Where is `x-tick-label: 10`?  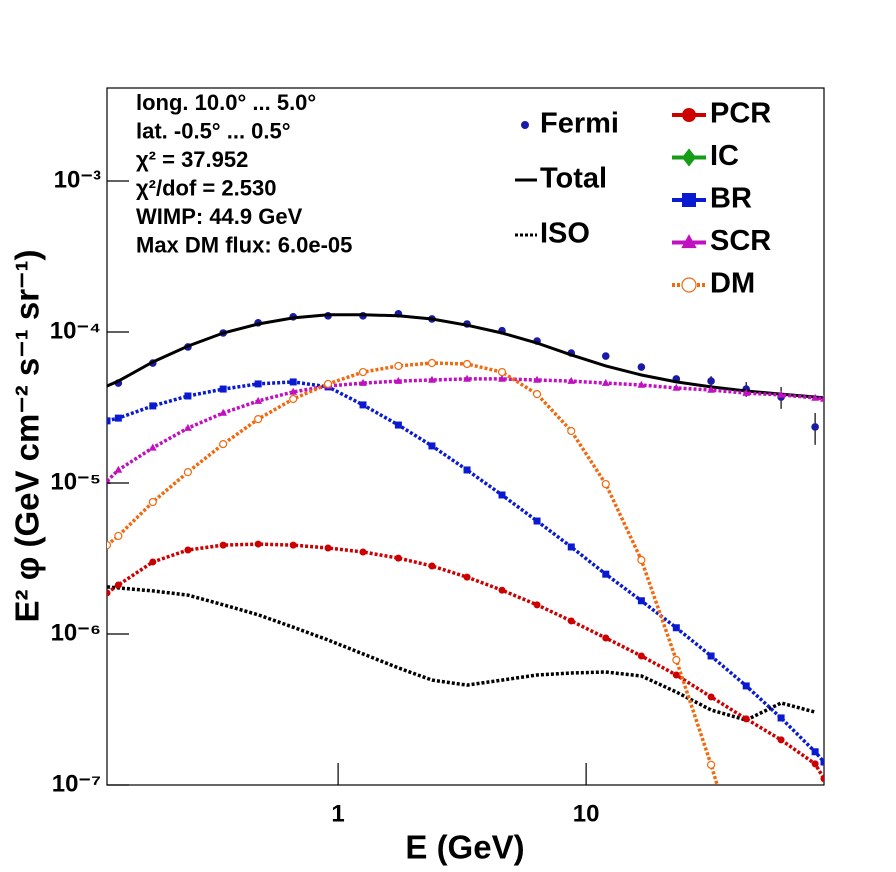
x-tick-label: 10 is located at coordinates (586, 813).